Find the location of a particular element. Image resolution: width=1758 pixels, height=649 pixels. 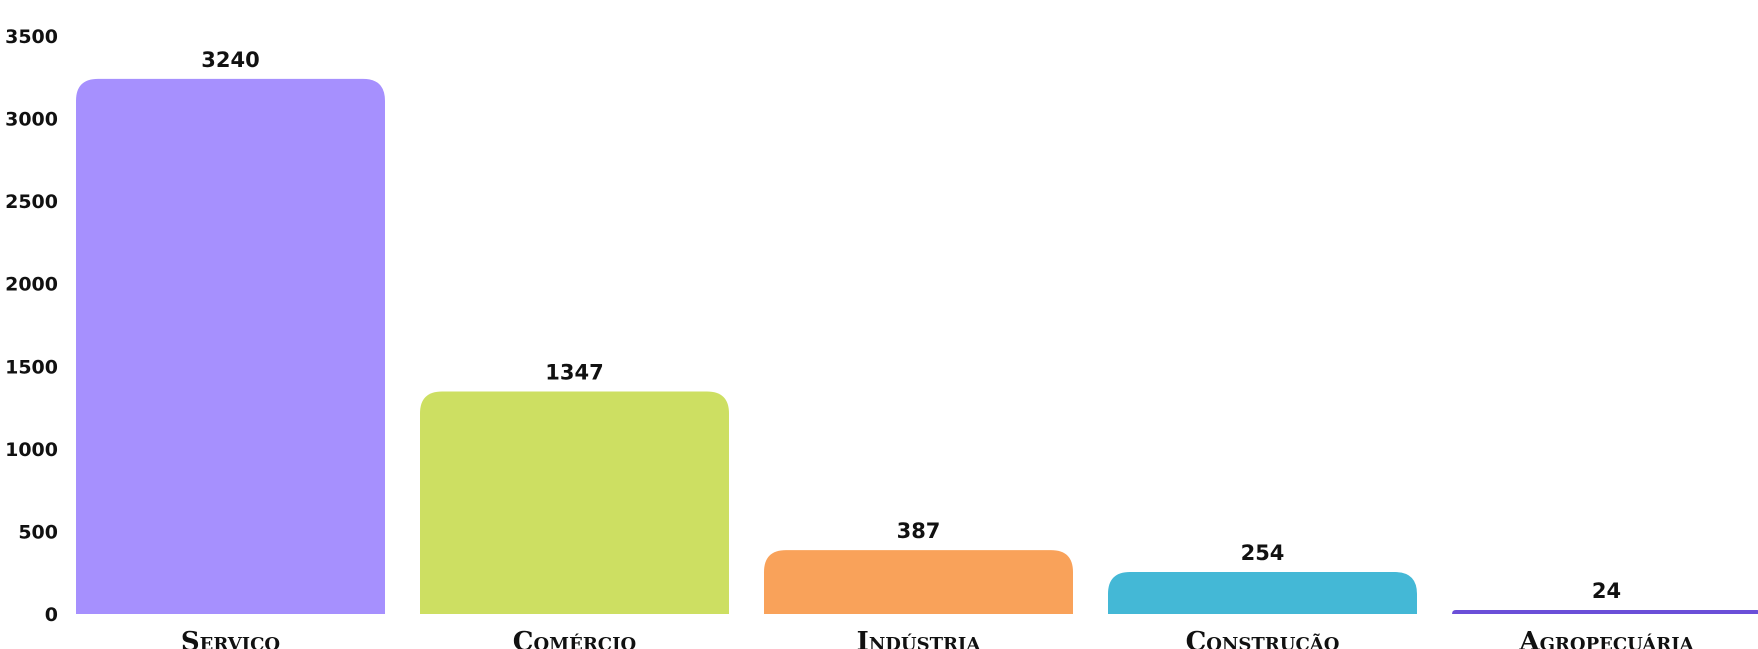

y-tick-label: 1500 is located at coordinates (31, 367).